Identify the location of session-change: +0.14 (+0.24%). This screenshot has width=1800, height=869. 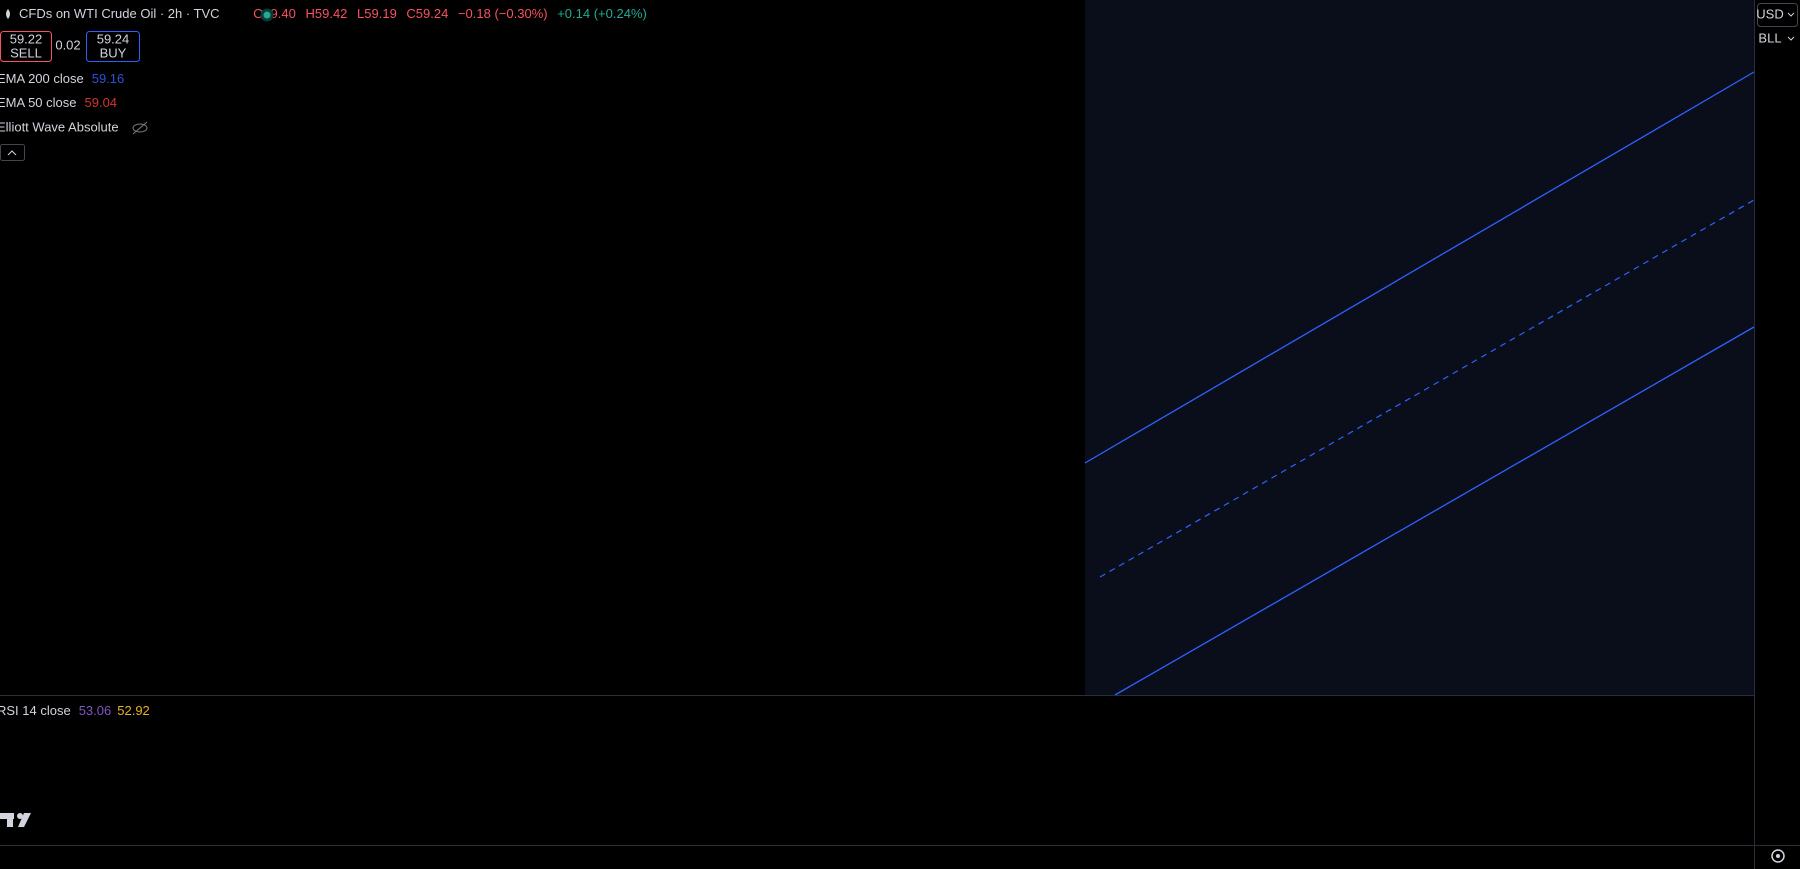
(602, 13).